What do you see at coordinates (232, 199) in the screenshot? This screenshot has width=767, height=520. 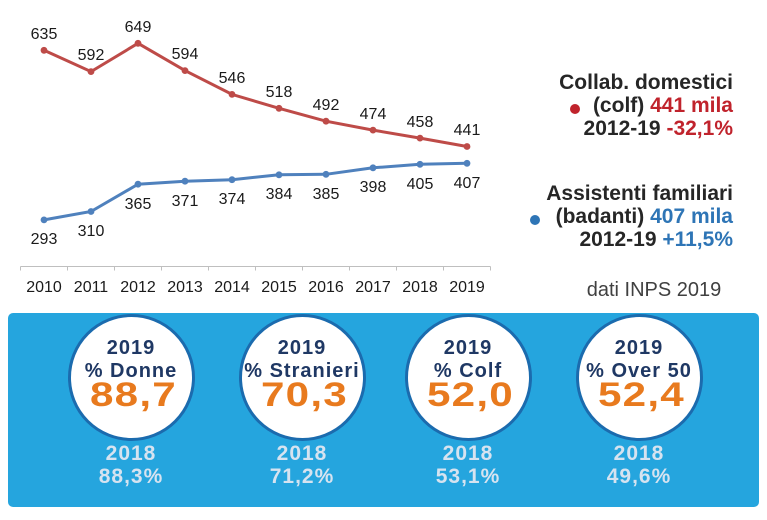 I see `svg-text: 374` at bounding box center [232, 199].